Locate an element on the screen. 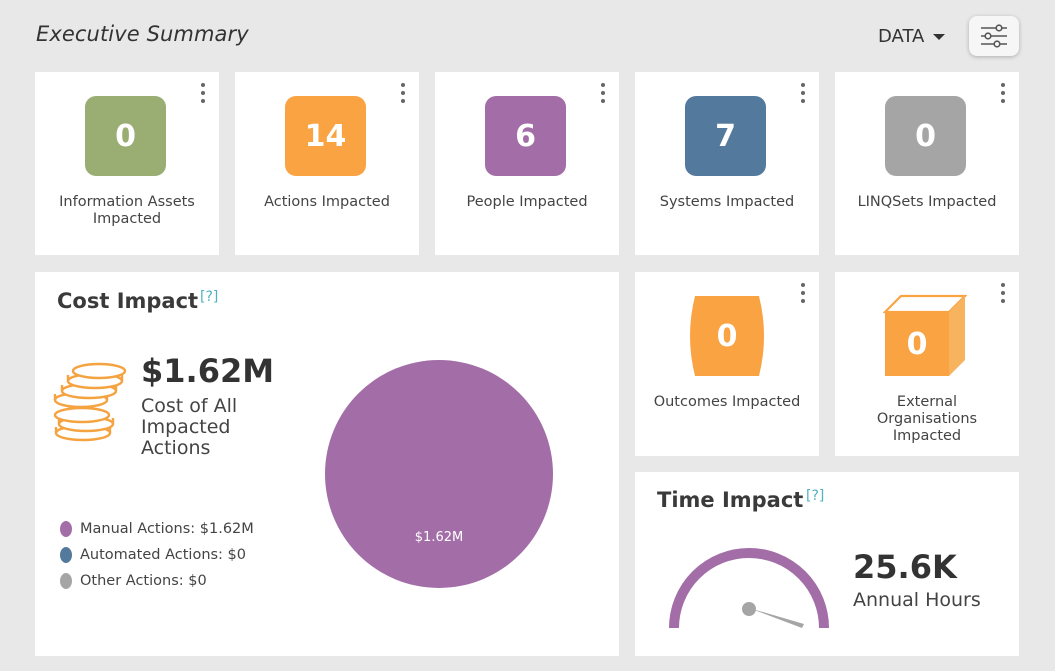 The height and width of the screenshot is (671, 1055). legend-item-manual: Manual Actions: $1.62M is located at coordinates (157, 529).